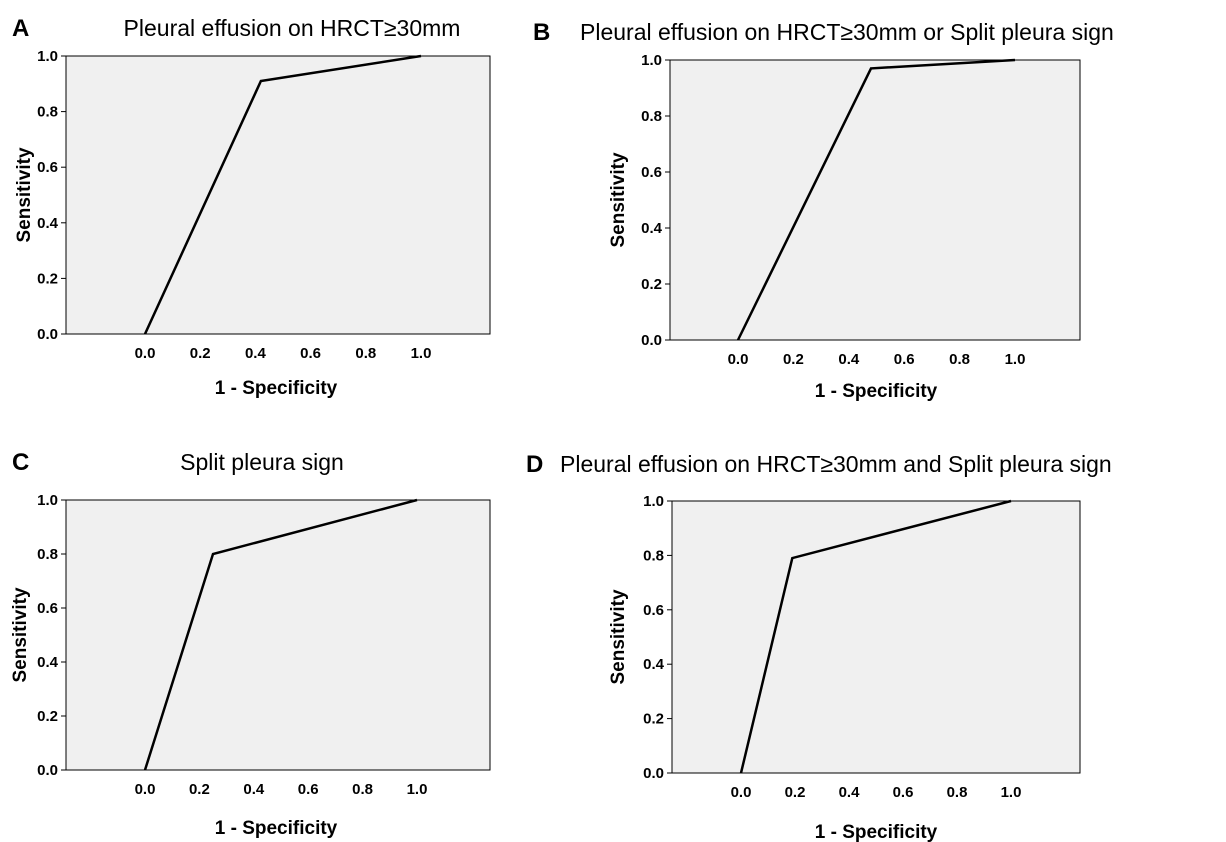  Describe the element at coordinates (20, 462) in the screenshot. I see `panel-letter: C` at that location.